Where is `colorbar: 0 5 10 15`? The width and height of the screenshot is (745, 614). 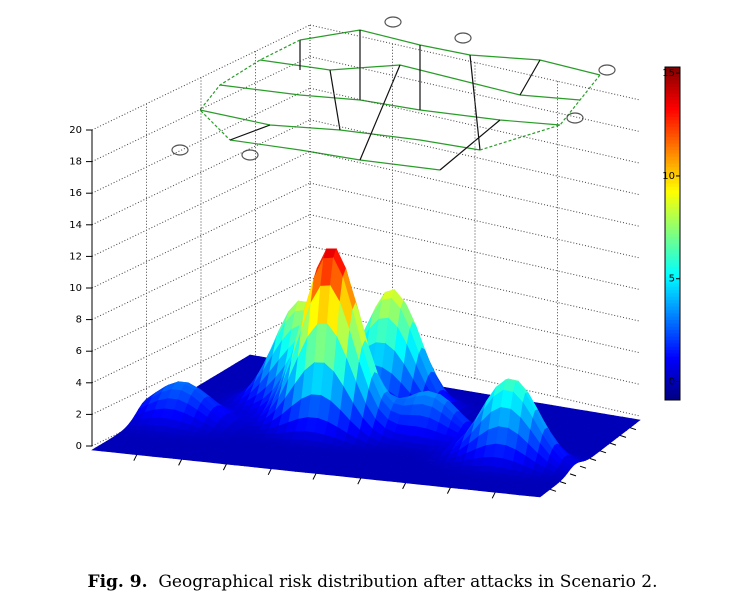
colorbar: 0 5 10 15 is located at coordinates (671, 234).